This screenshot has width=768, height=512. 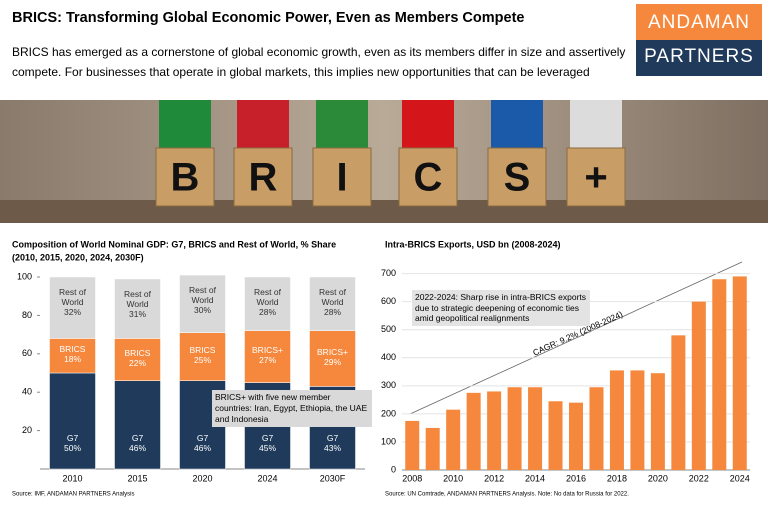 I want to click on segment-label: BRICS 18%, so click(x=73, y=354).